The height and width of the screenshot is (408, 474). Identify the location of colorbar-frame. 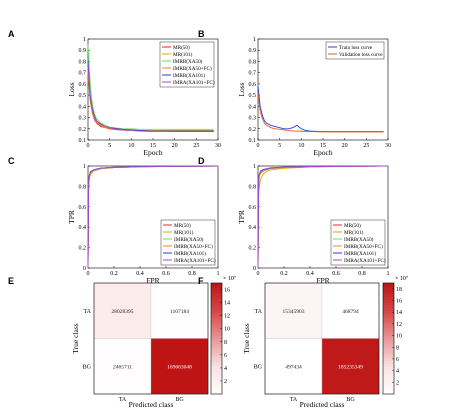
(388, 338).